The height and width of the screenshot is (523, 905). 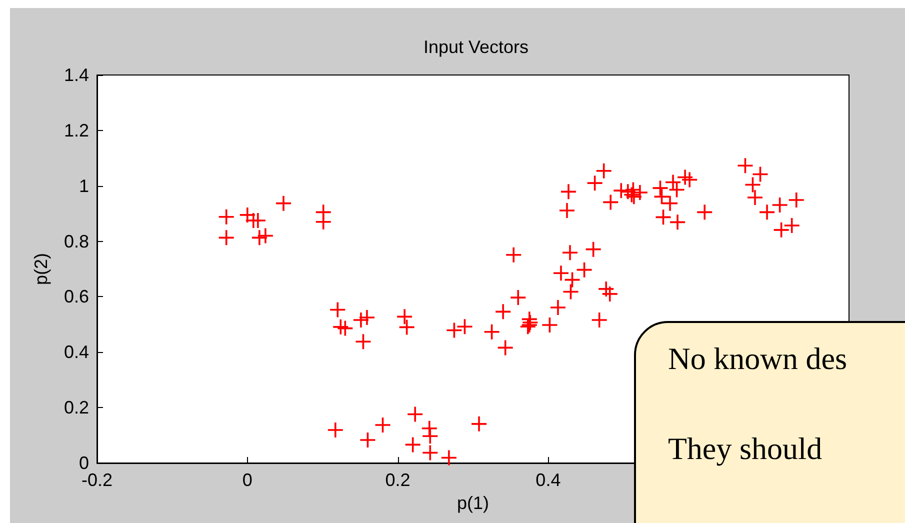 I want to click on y-tick-label: 0, so click(x=83, y=463).